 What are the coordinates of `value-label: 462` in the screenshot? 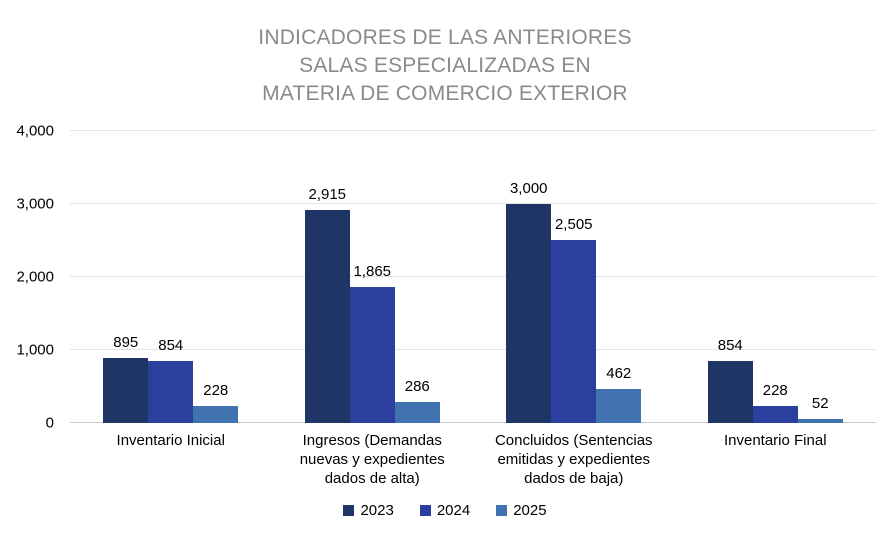 It's located at (619, 373).